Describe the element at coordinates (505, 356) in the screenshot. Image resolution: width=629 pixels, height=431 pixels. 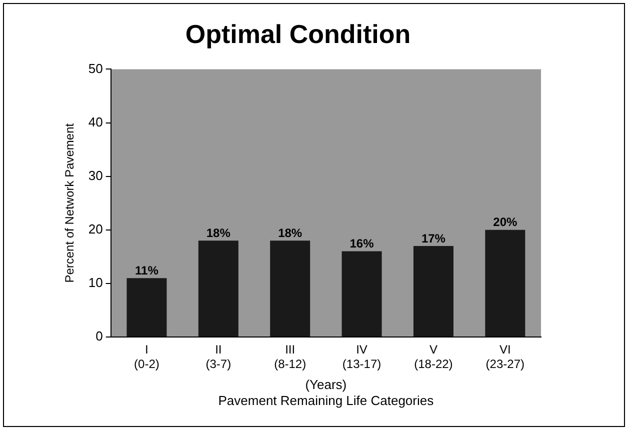
I see `x-tick-label: VI (23-27)` at that location.